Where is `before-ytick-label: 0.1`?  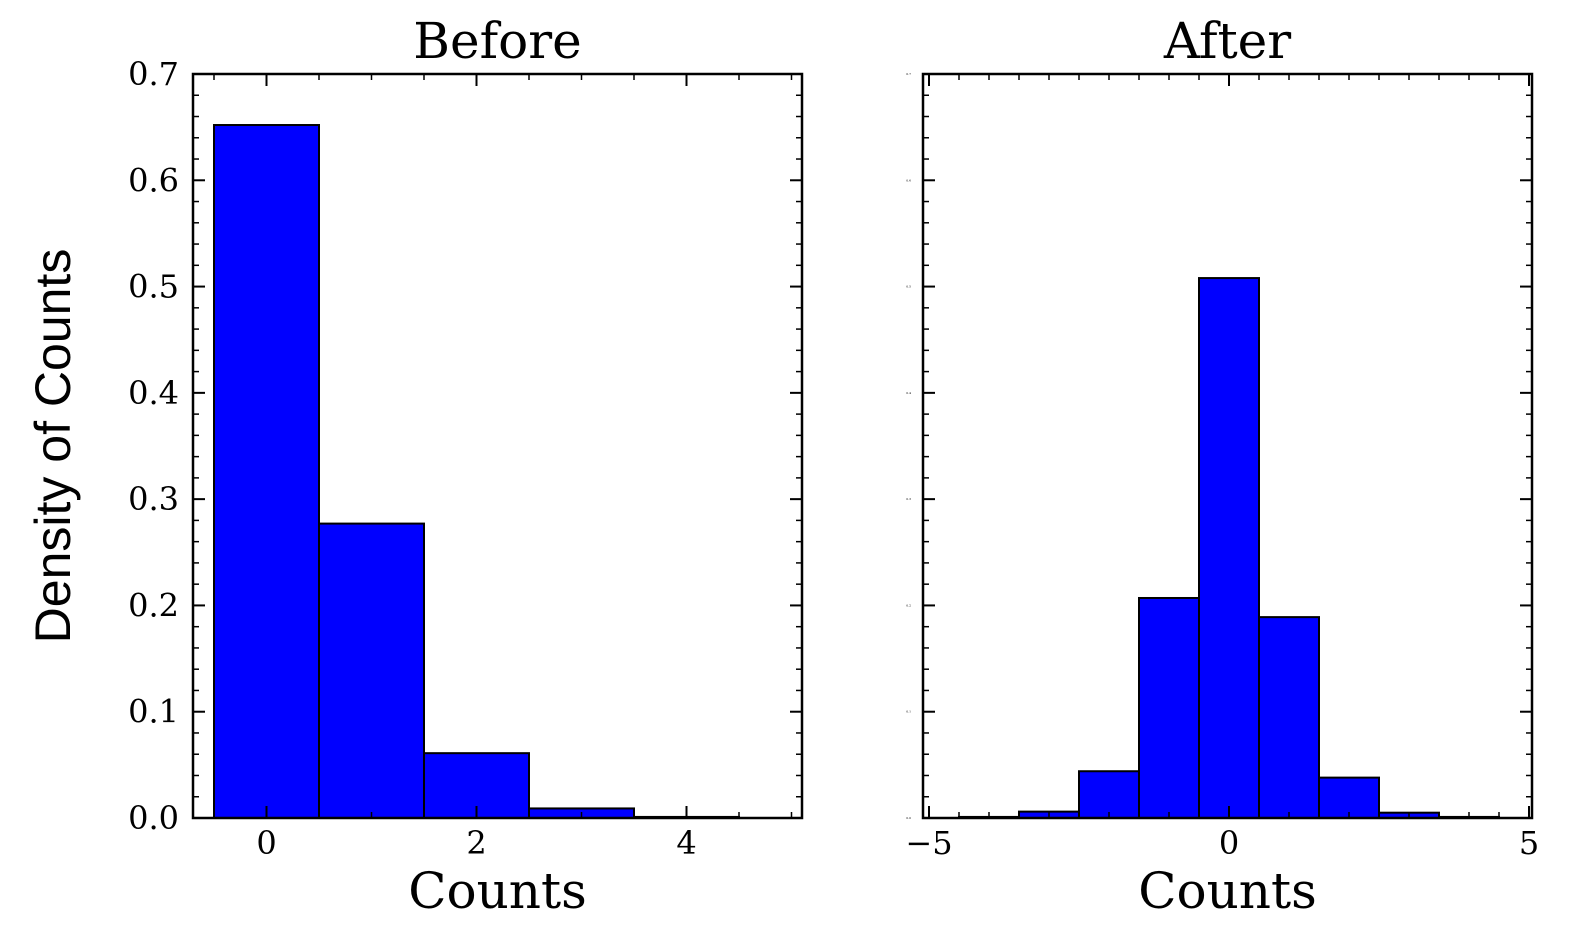 before-ytick-label: 0.1 is located at coordinates (153, 712).